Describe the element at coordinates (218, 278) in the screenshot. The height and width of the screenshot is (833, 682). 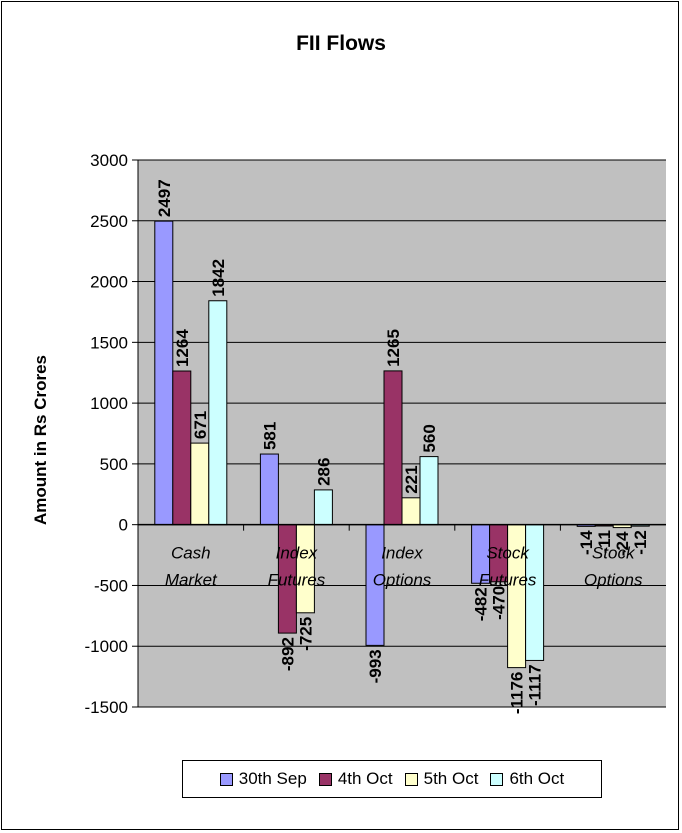
I see `data-label: 1842` at that location.